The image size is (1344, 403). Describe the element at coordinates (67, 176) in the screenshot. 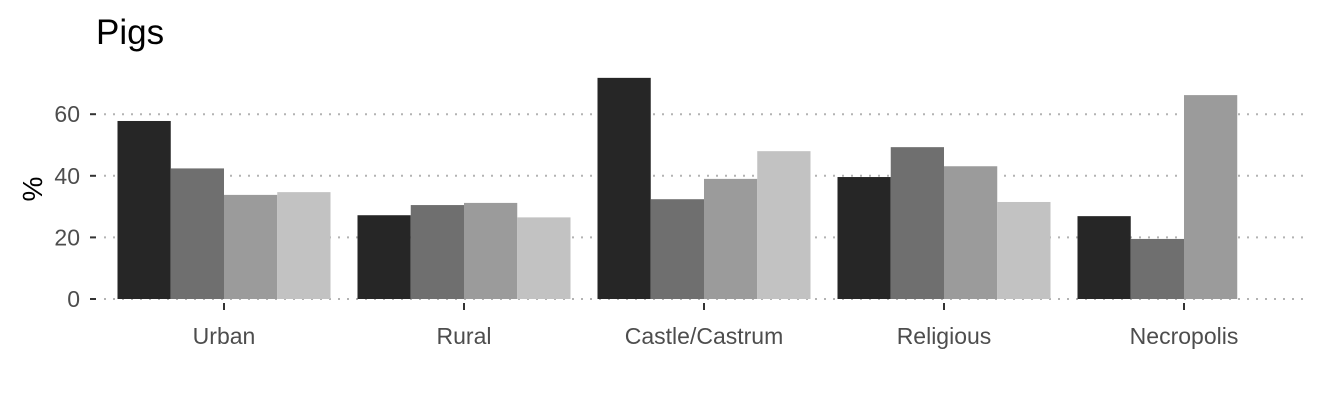

I see `y-tick-label-2: 40` at that location.